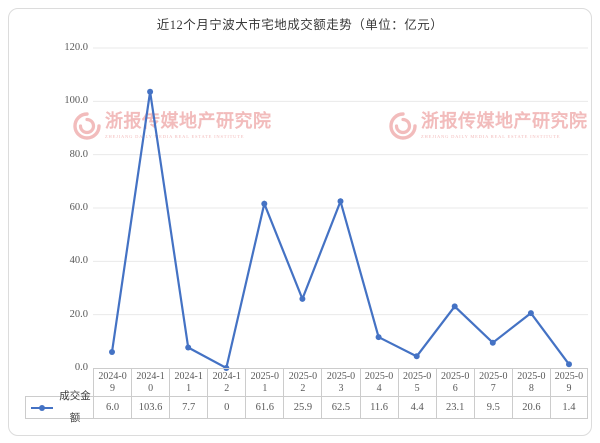 The image size is (600, 443). I want to click on y-axis-tick-label: 120.0, so click(76, 47).